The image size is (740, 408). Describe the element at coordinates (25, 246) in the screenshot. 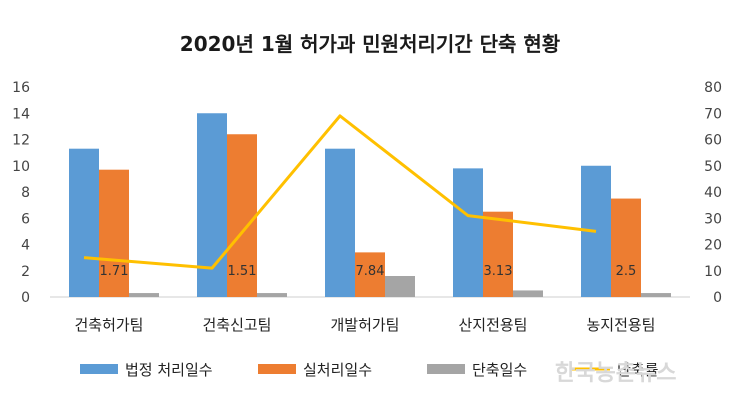

I see `y-left-tick-label: 4` at that location.